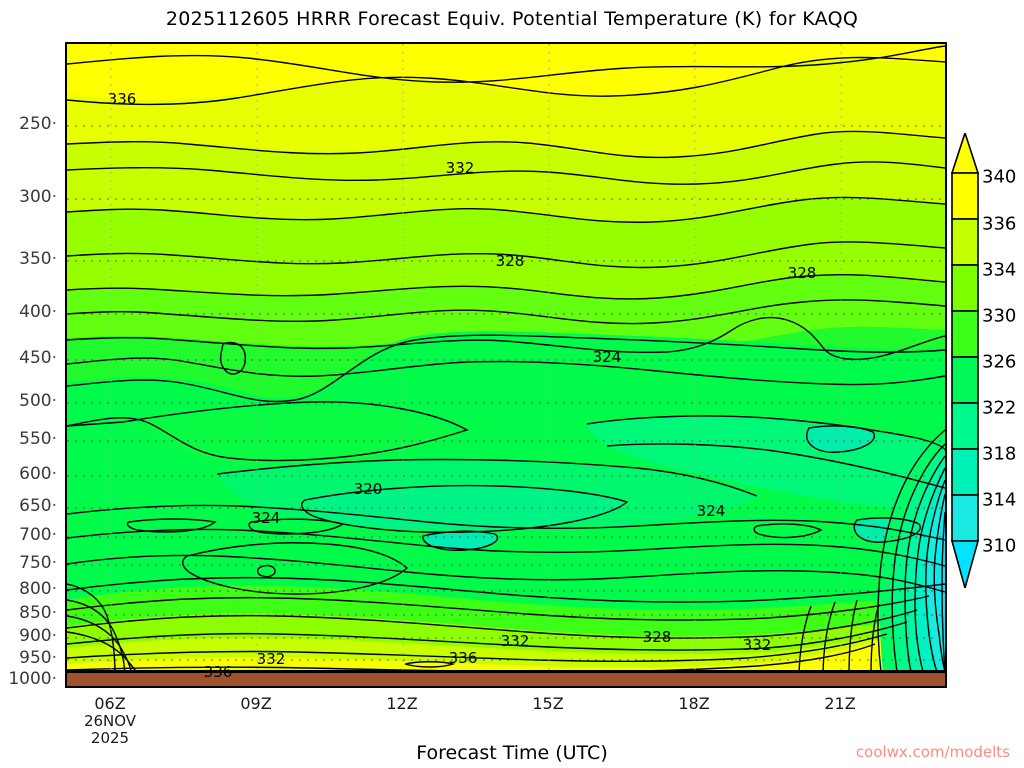 This screenshot has width=1024, height=768. I want to click on y-tick: 900·, so click(38, 636).